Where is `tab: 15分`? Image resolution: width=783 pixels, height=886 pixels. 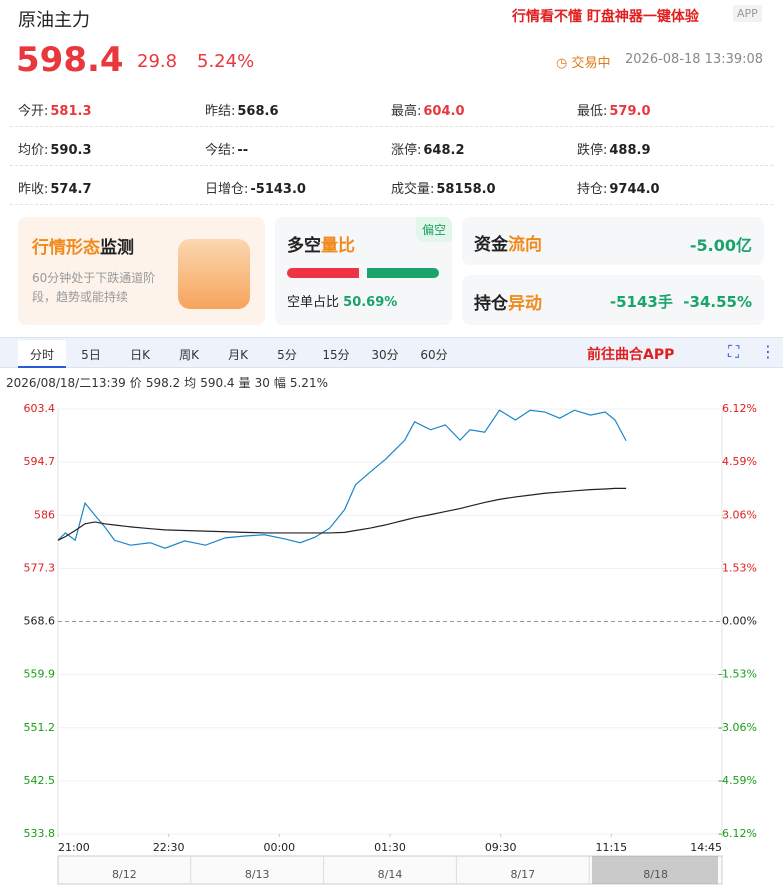
tab: 15分 is located at coordinates (336, 355).